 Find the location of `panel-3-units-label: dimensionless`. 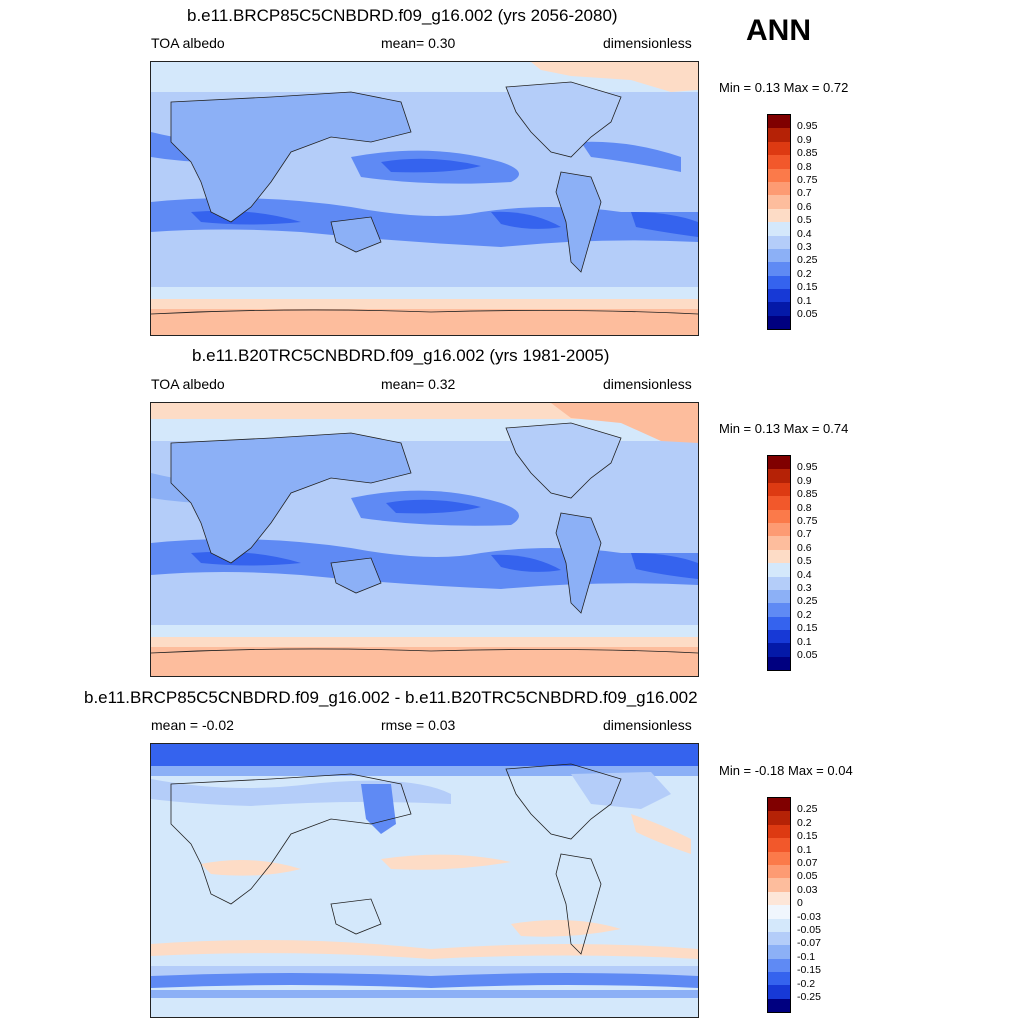

panel-3-units-label: dimensionless is located at coordinates (647, 725).